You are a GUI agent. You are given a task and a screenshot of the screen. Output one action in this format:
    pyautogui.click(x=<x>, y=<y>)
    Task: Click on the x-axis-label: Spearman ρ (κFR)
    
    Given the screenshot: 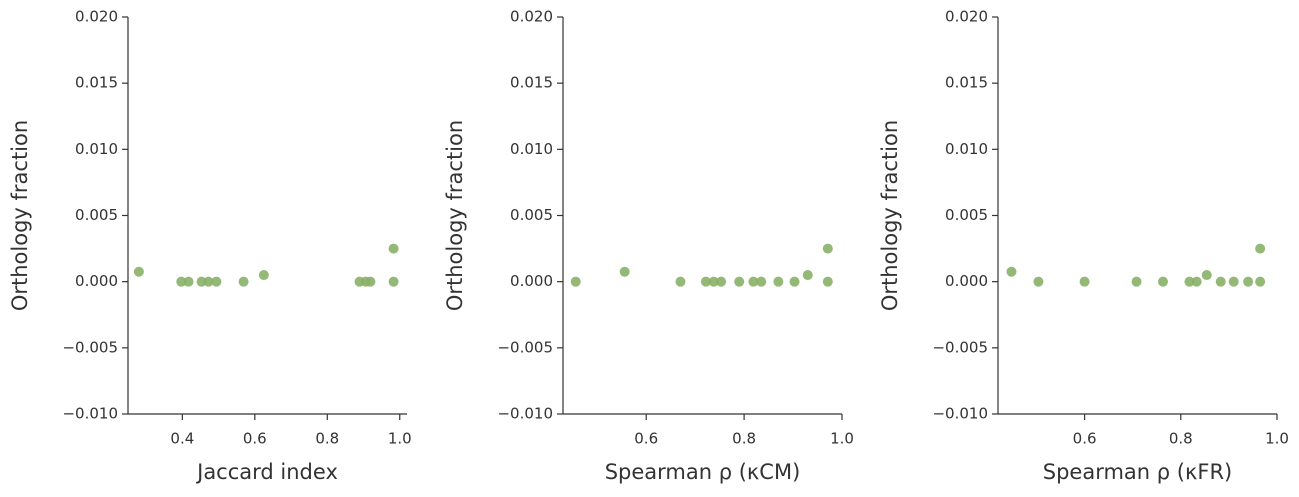 What is the action you would take?
    pyautogui.click(x=1137, y=472)
    